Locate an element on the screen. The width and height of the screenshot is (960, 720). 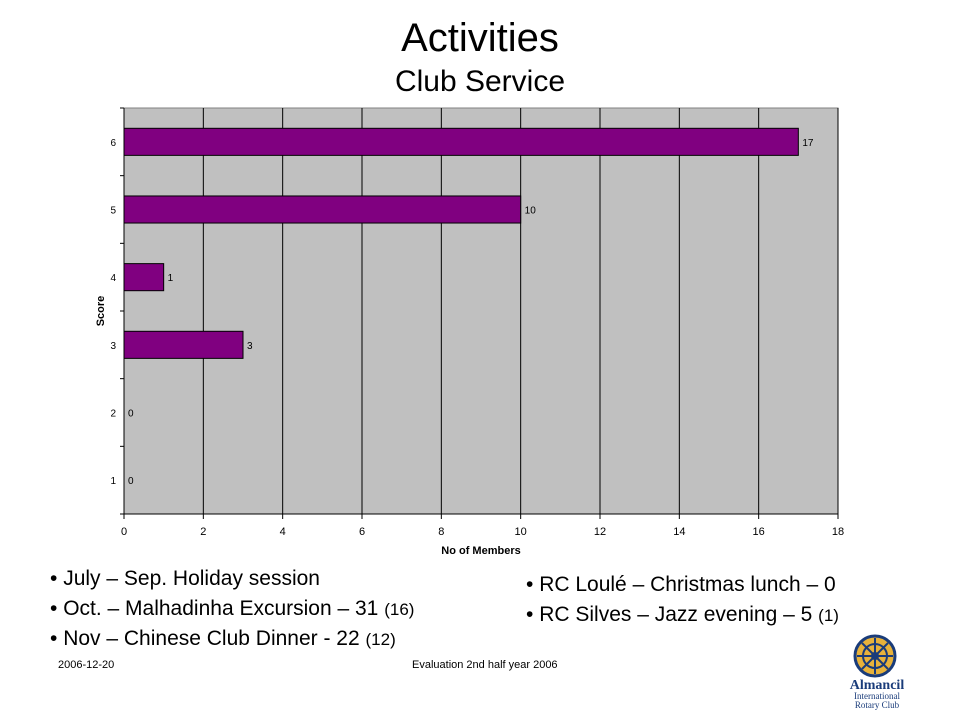
y-tick-label: 4 is located at coordinates (113, 278).